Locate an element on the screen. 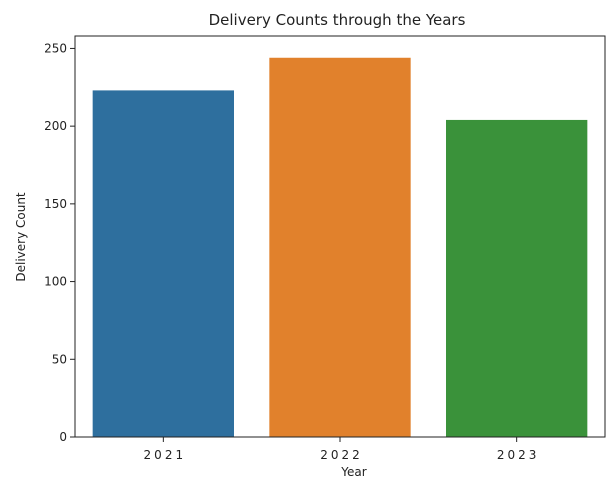 The image size is (608, 480). x-tick-label-2022: 2022 is located at coordinates (341, 455).